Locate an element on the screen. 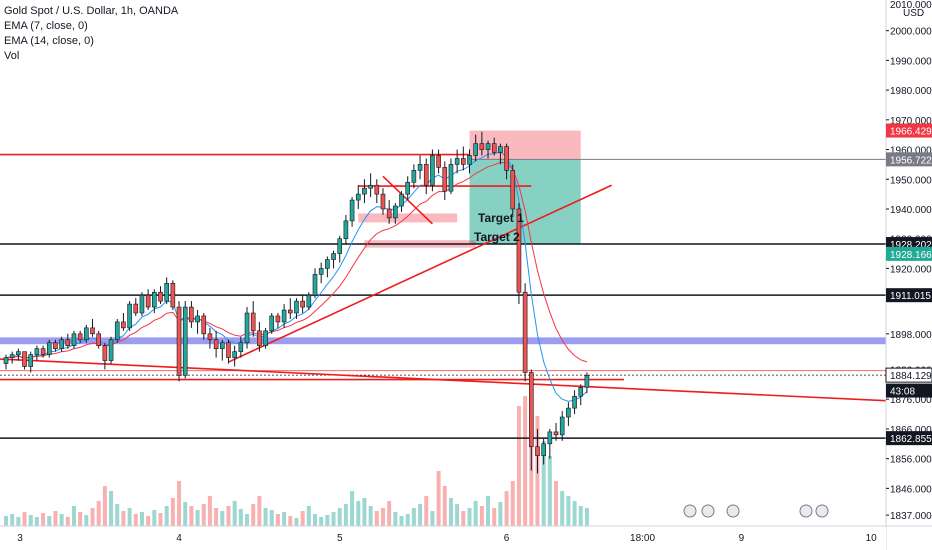  descending-trendline is located at coordinates (443, 380).